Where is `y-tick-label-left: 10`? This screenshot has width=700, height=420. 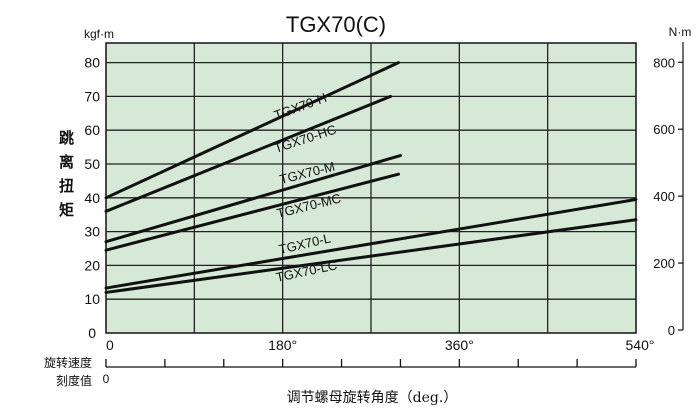
y-tick-label-left: 10 is located at coordinates (92, 299).